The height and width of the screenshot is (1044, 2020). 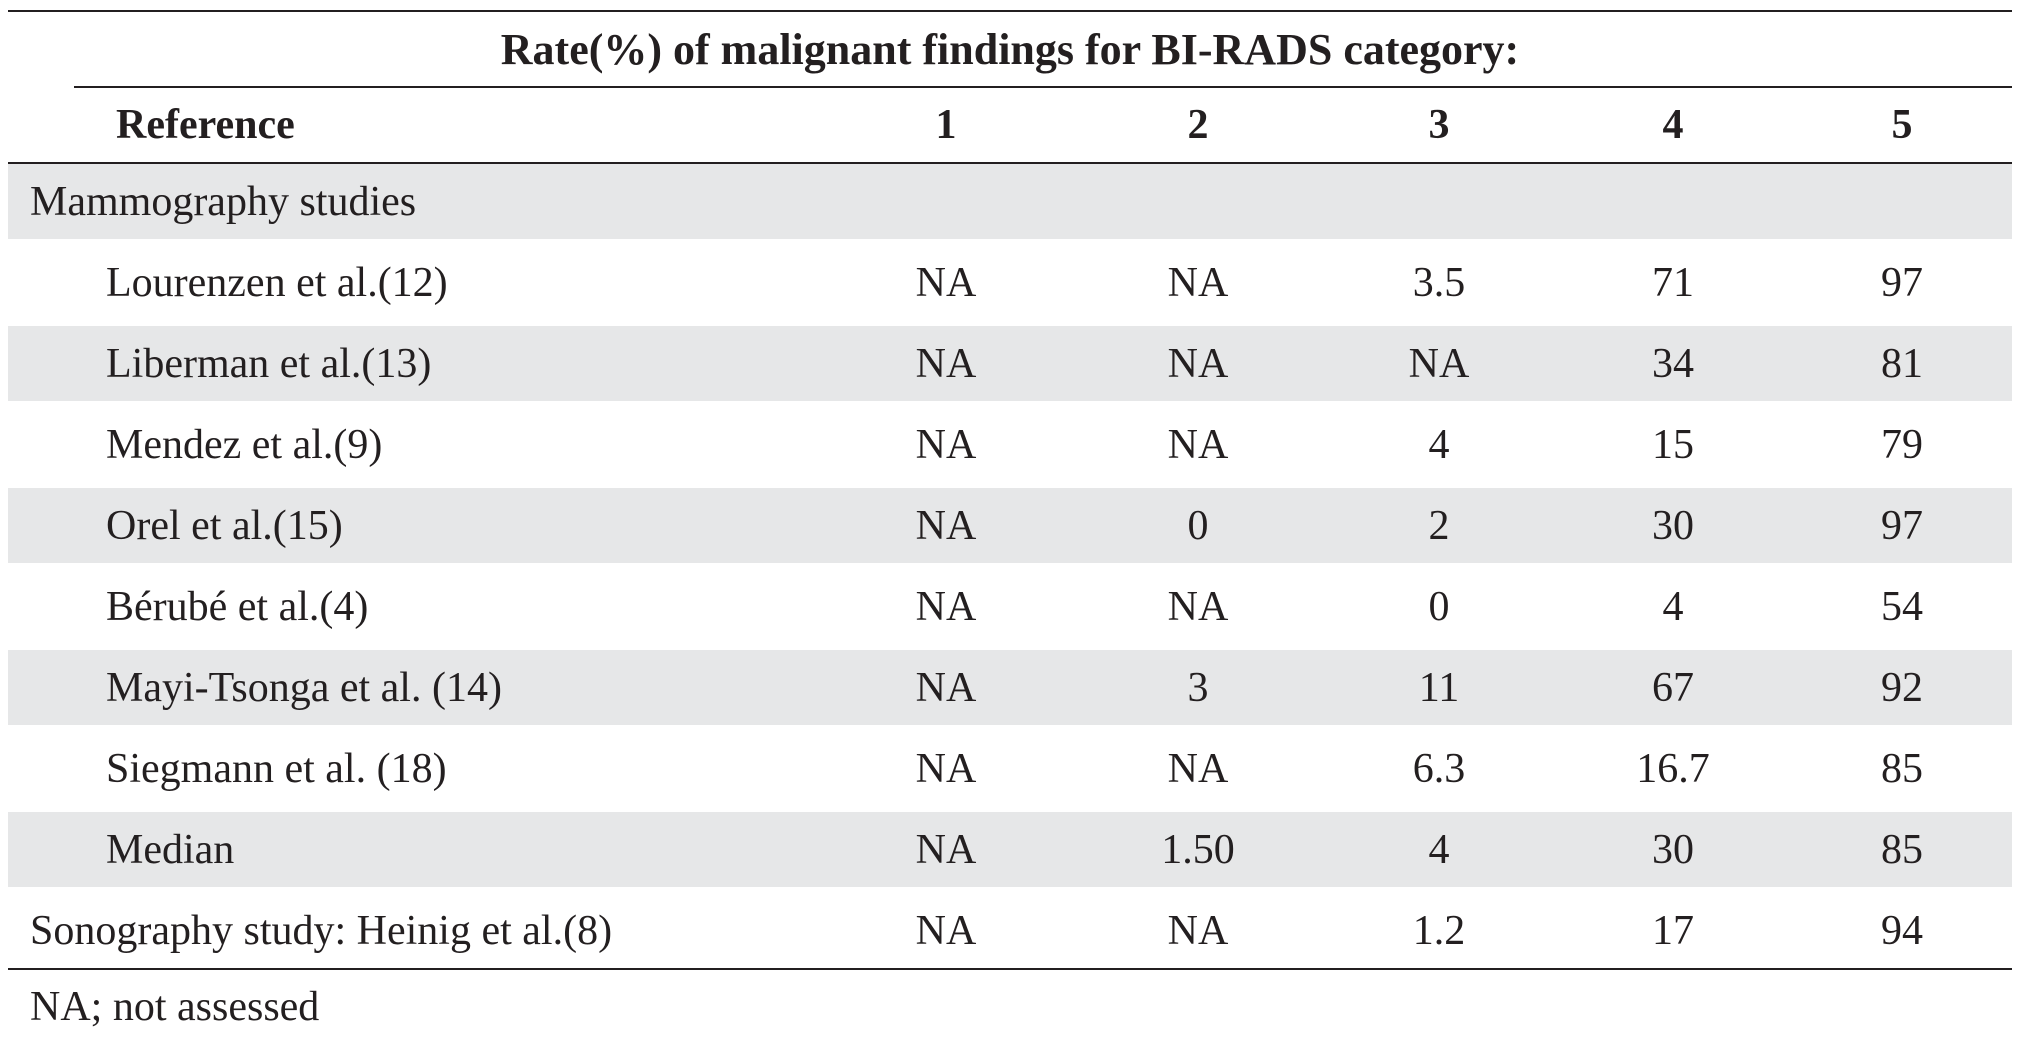 What do you see at coordinates (1439, 767) in the screenshot?
I see `cell-category-3: 6.3` at bounding box center [1439, 767].